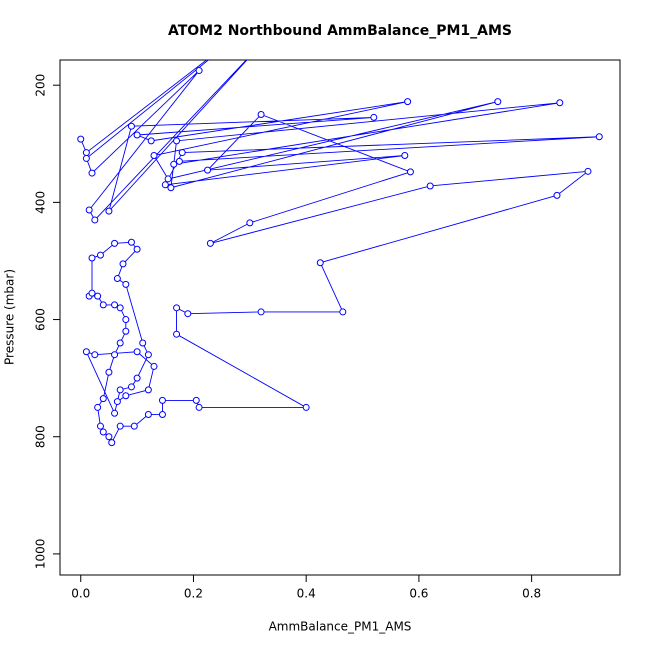 Image resolution: width=650 pixels, height=650 pixels. I want to click on x-tick-label: 0.6, so click(418, 594).